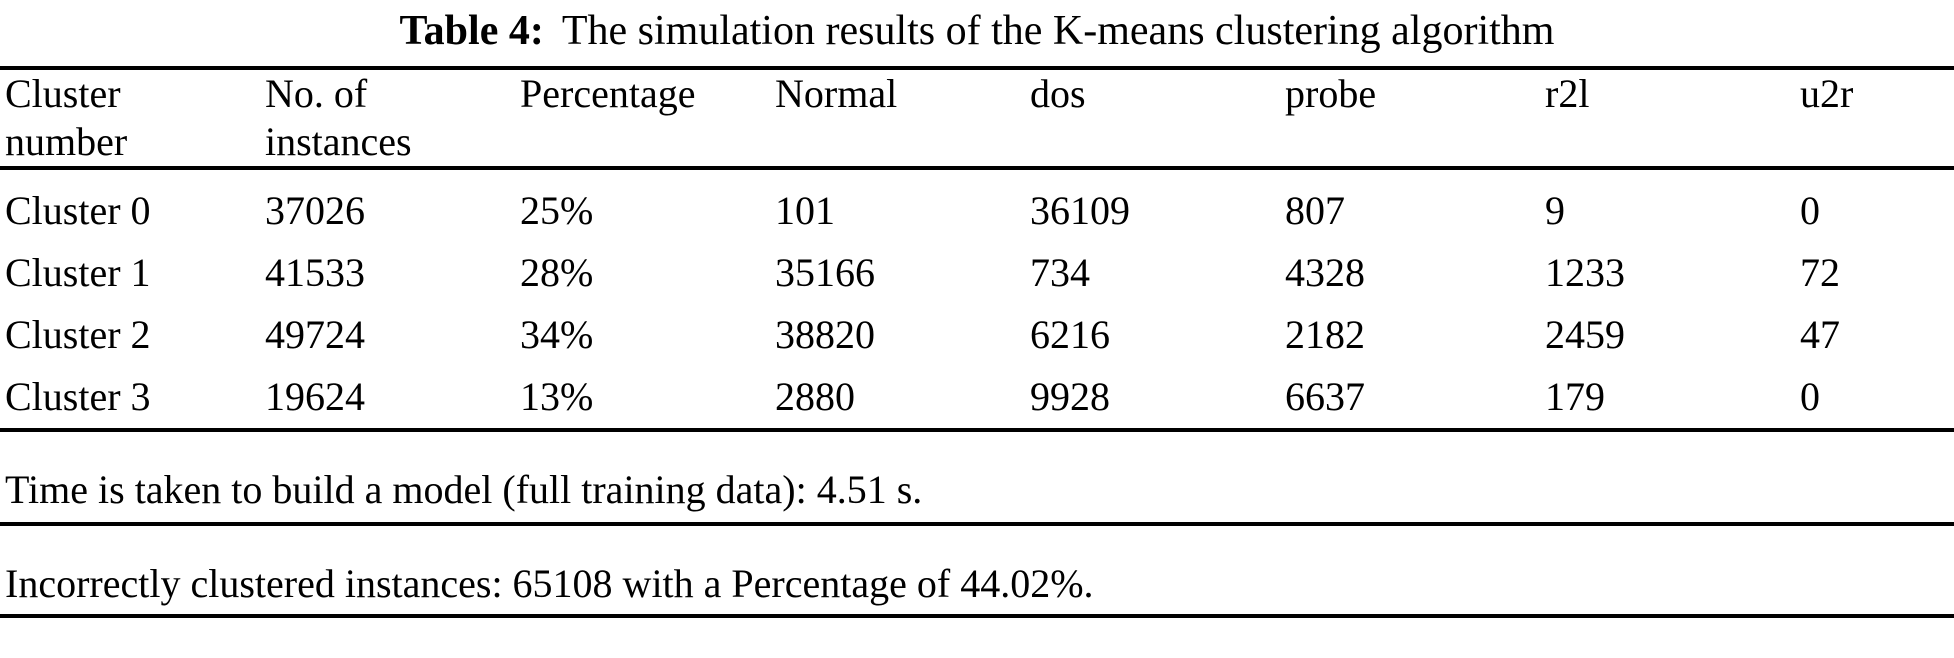 The height and width of the screenshot is (658, 1954). What do you see at coordinates (1585, 272) in the screenshot?
I see `cell-r2l: 1233` at bounding box center [1585, 272].